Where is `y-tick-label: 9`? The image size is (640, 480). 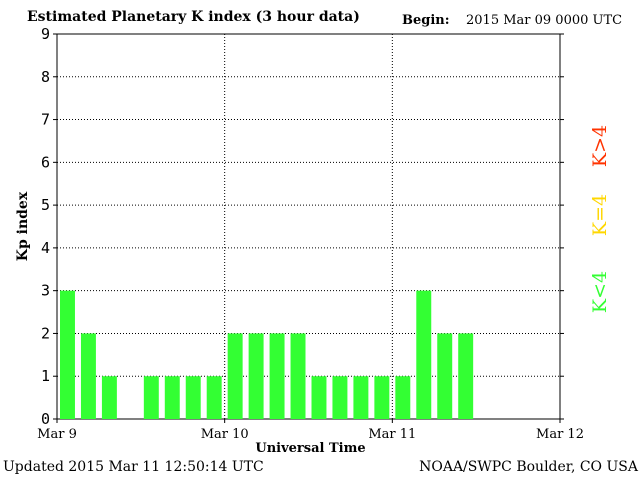 y-tick-label: 9 is located at coordinates (45, 34).